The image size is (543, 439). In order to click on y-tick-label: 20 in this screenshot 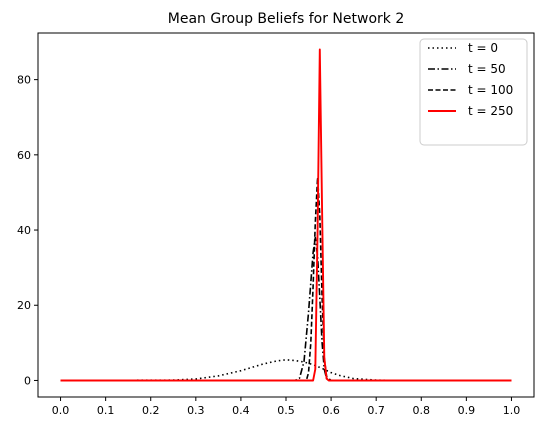, I will do `click(24, 305)`.